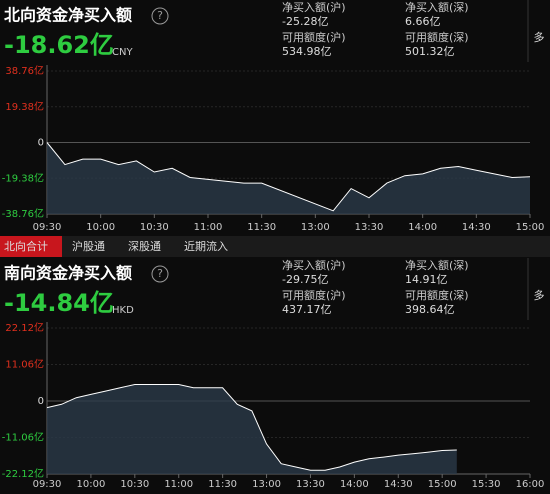  I want to click on y-tick-label: 11.06亿, so click(24, 364).